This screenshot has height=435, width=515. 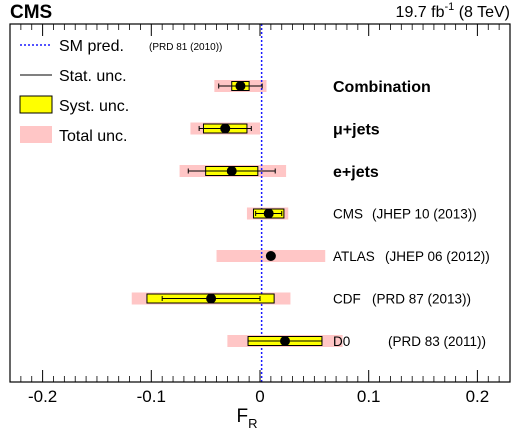 What do you see at coordinates (248, 213) in the screenshot?
I see `central-values` at bounding box center [248, 213].